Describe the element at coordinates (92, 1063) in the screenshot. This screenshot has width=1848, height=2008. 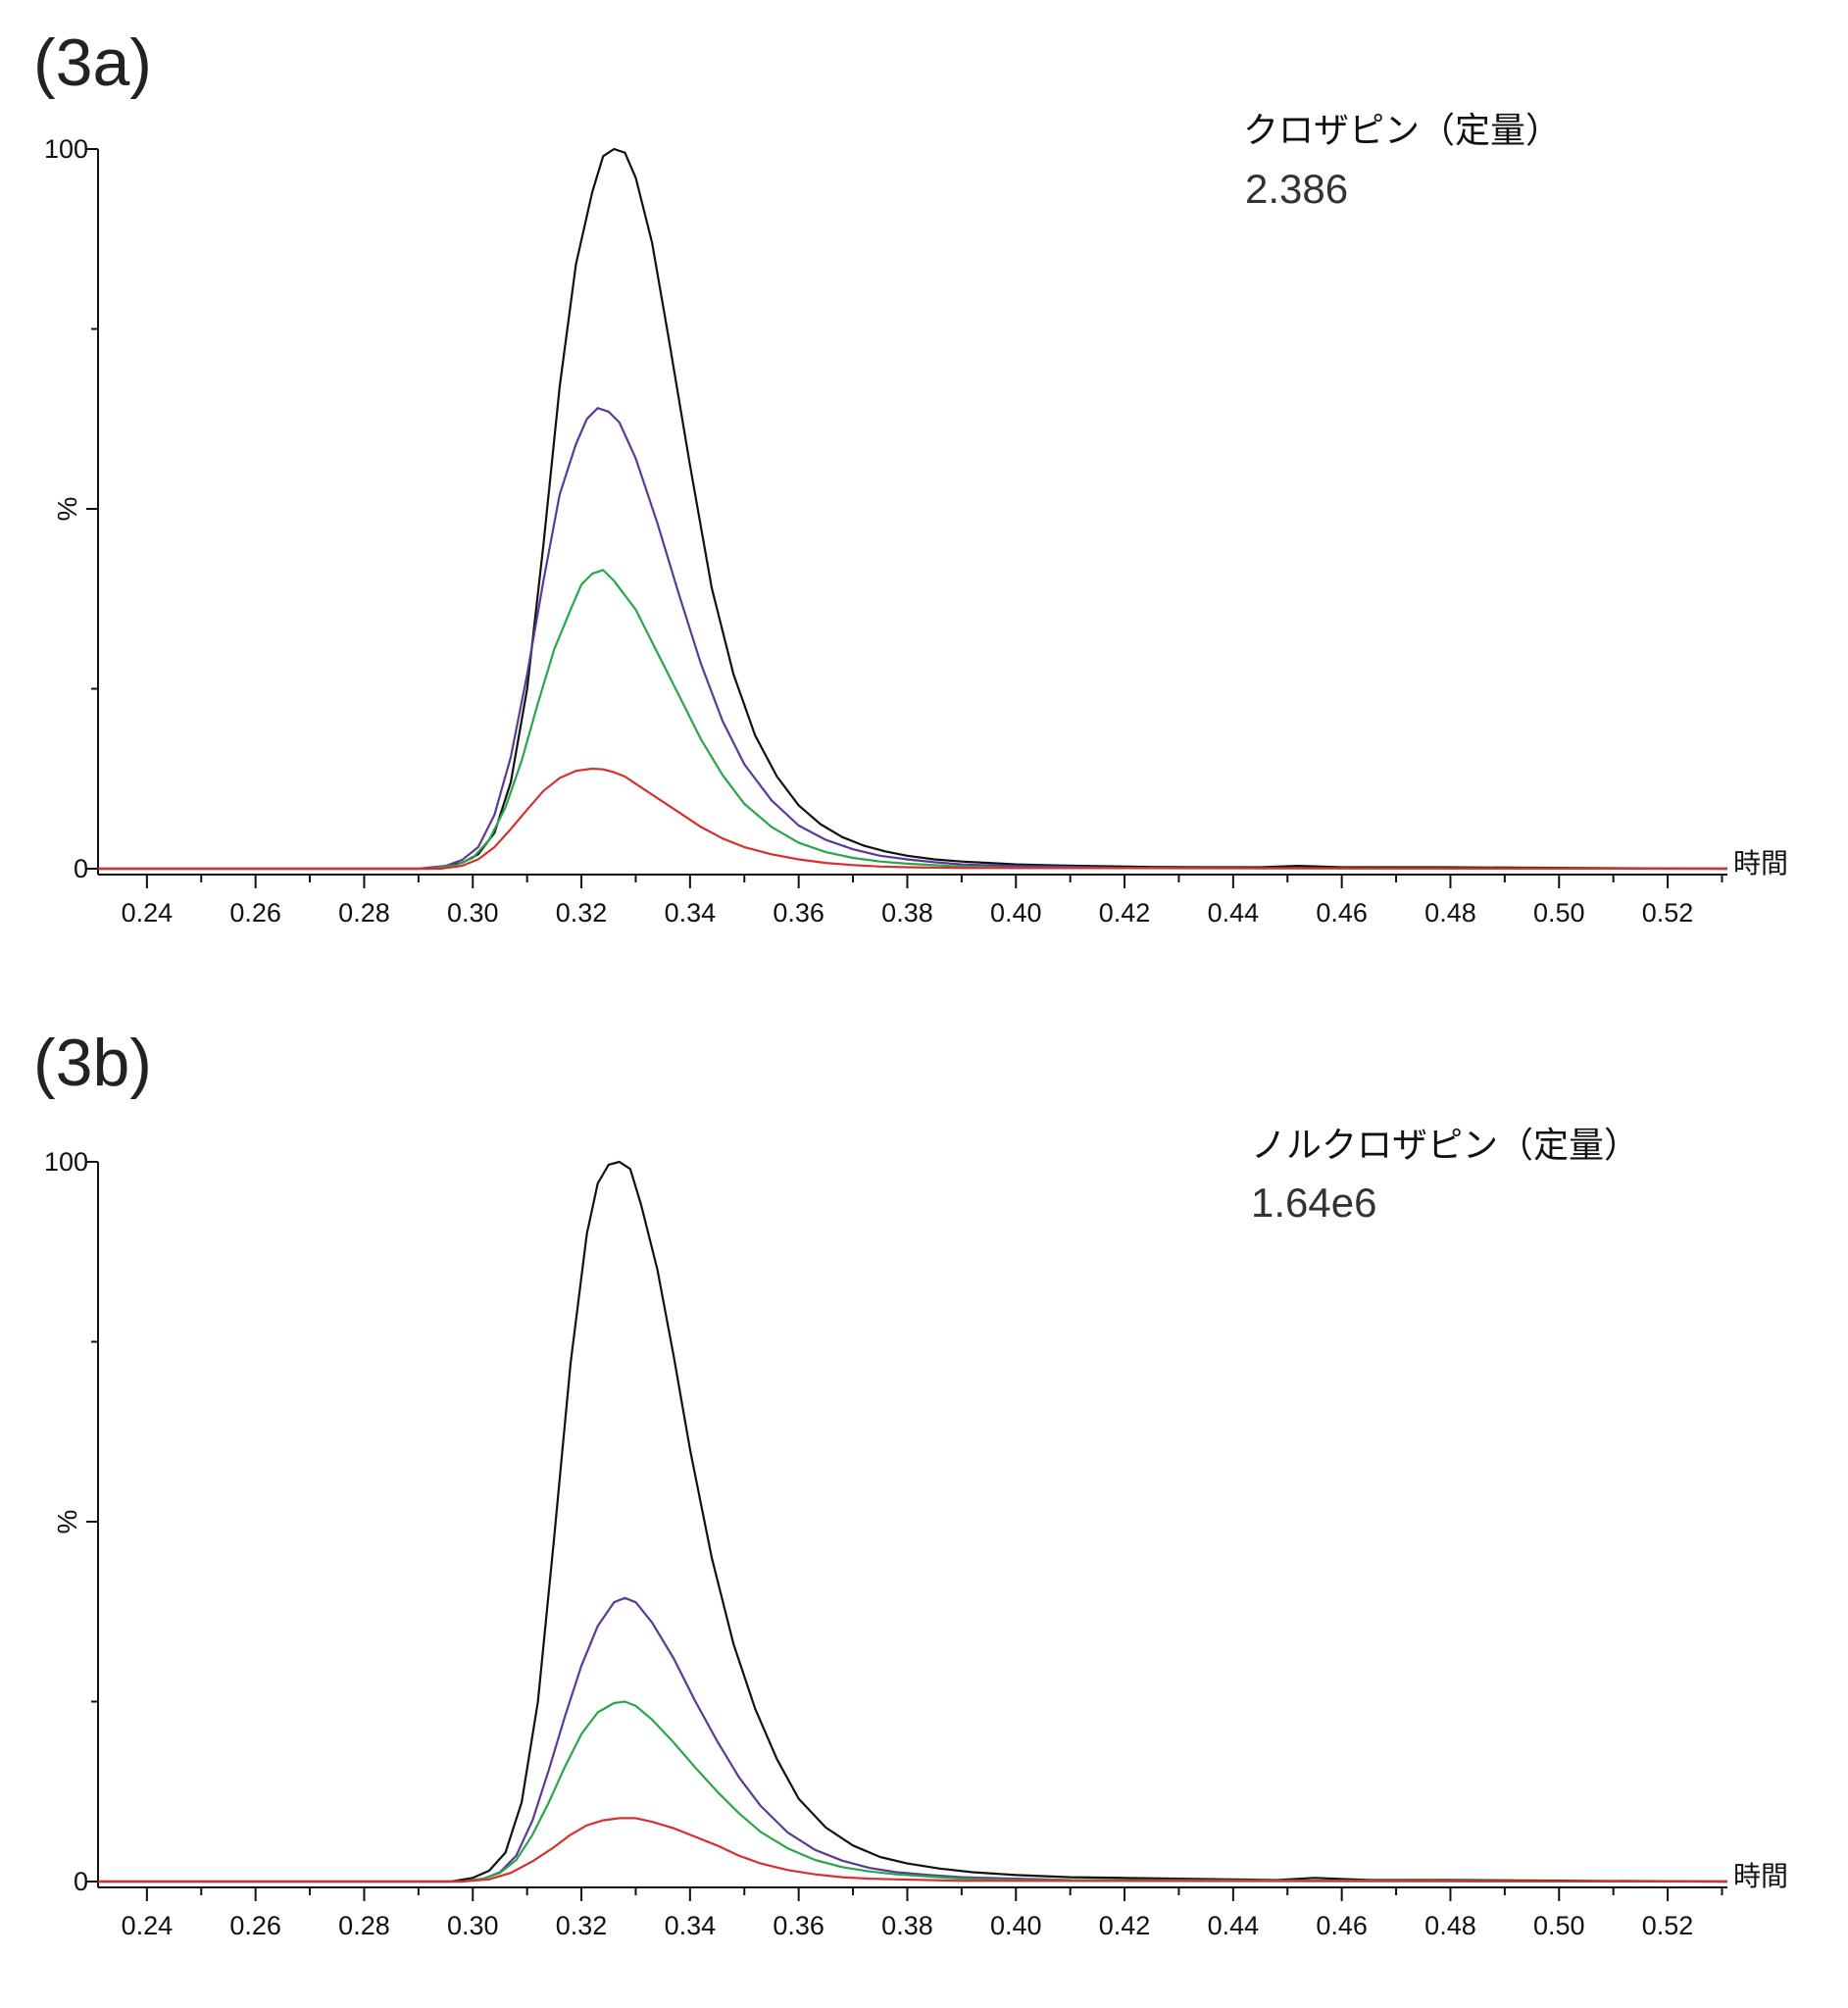
I see `panel-label: (3b)` at that location.